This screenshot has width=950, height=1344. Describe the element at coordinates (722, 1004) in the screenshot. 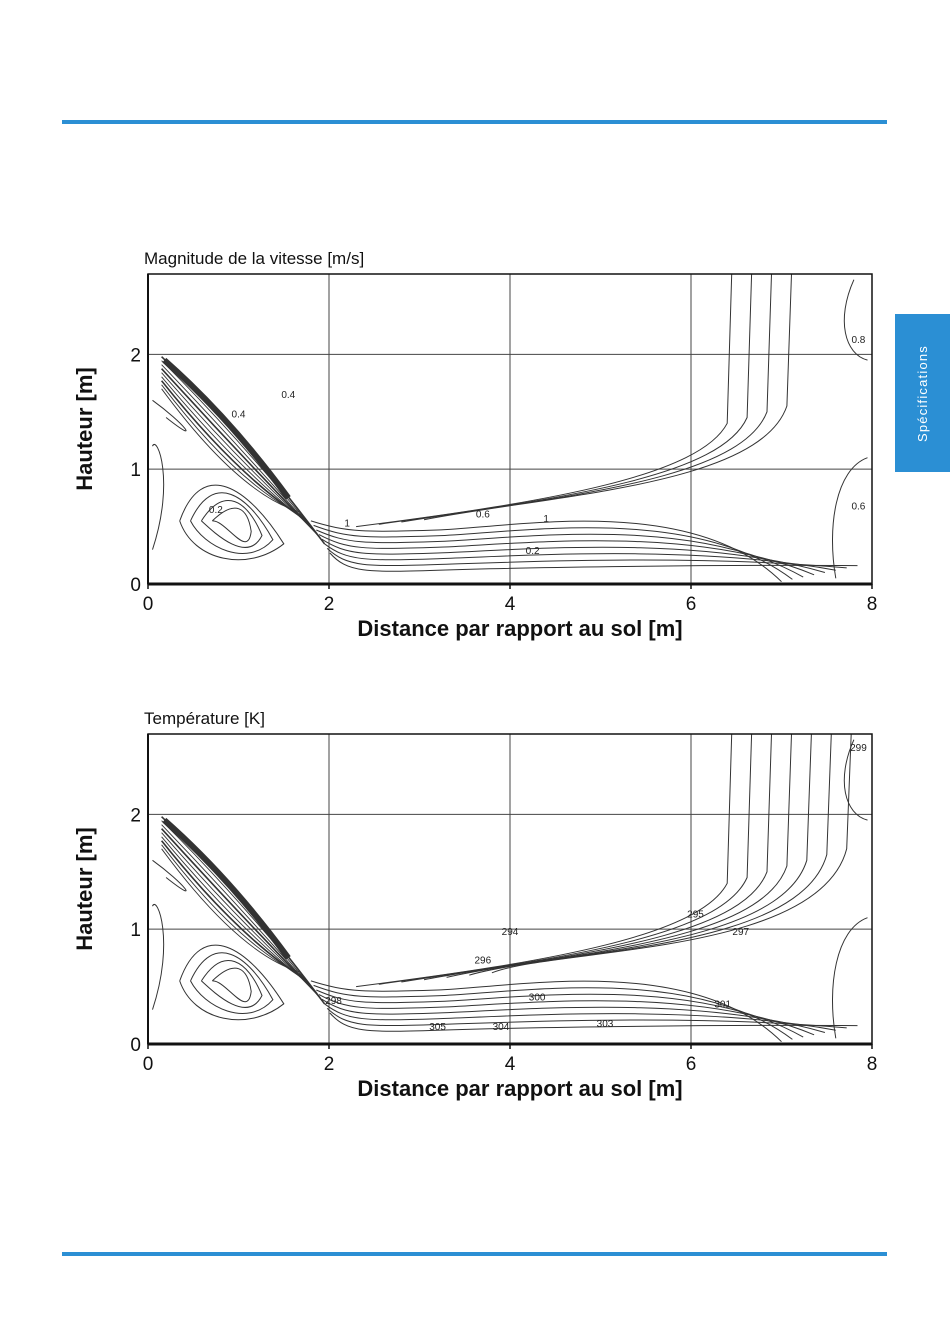

I see `contour-label: 301` at that location.